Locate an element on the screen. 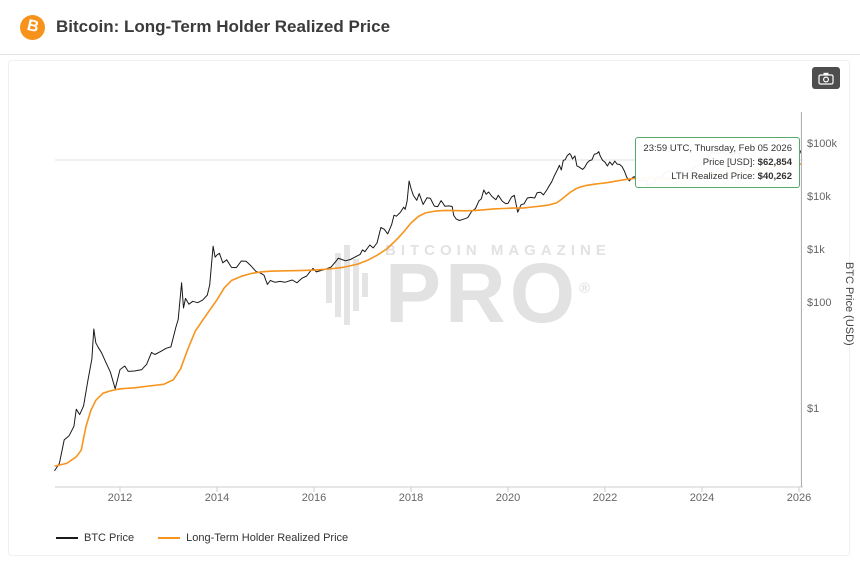 Image resolution: width=860 pixels, height=561 pixels. x-axis-label: 2014 is located at coordinates (217, 498).